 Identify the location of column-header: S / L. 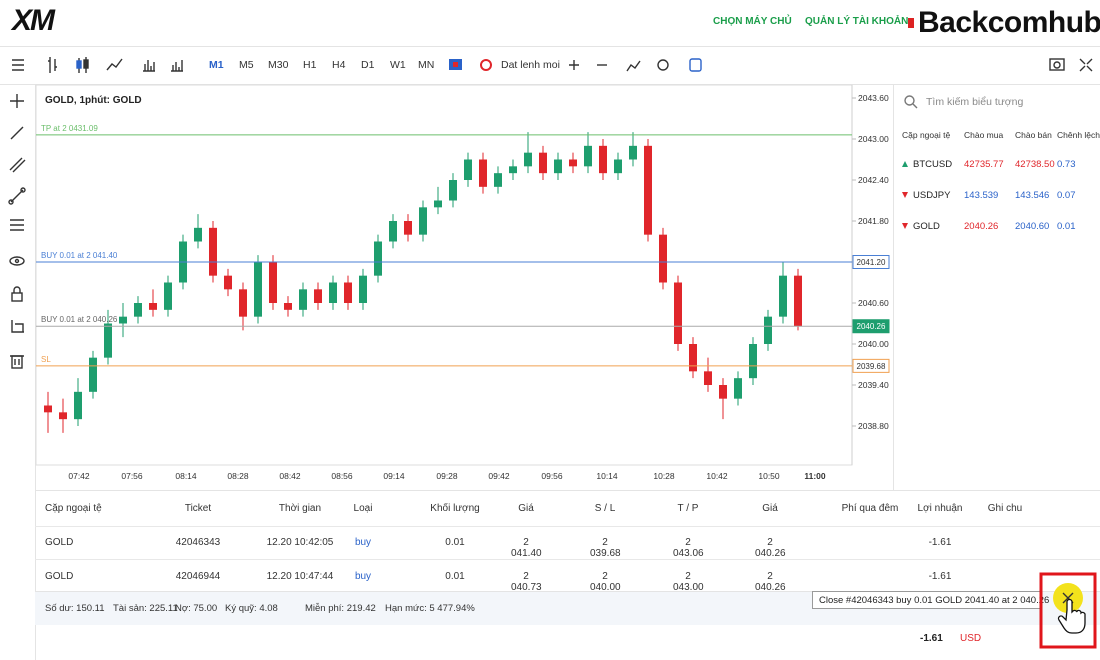
(605, 508).